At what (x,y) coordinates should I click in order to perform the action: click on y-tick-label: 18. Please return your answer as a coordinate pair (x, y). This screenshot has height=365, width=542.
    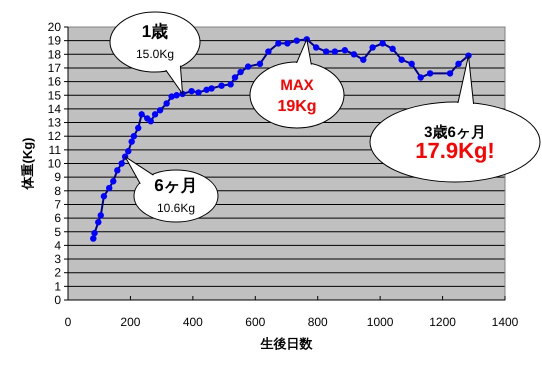
    Looking at the image, I should click on (55, 54).